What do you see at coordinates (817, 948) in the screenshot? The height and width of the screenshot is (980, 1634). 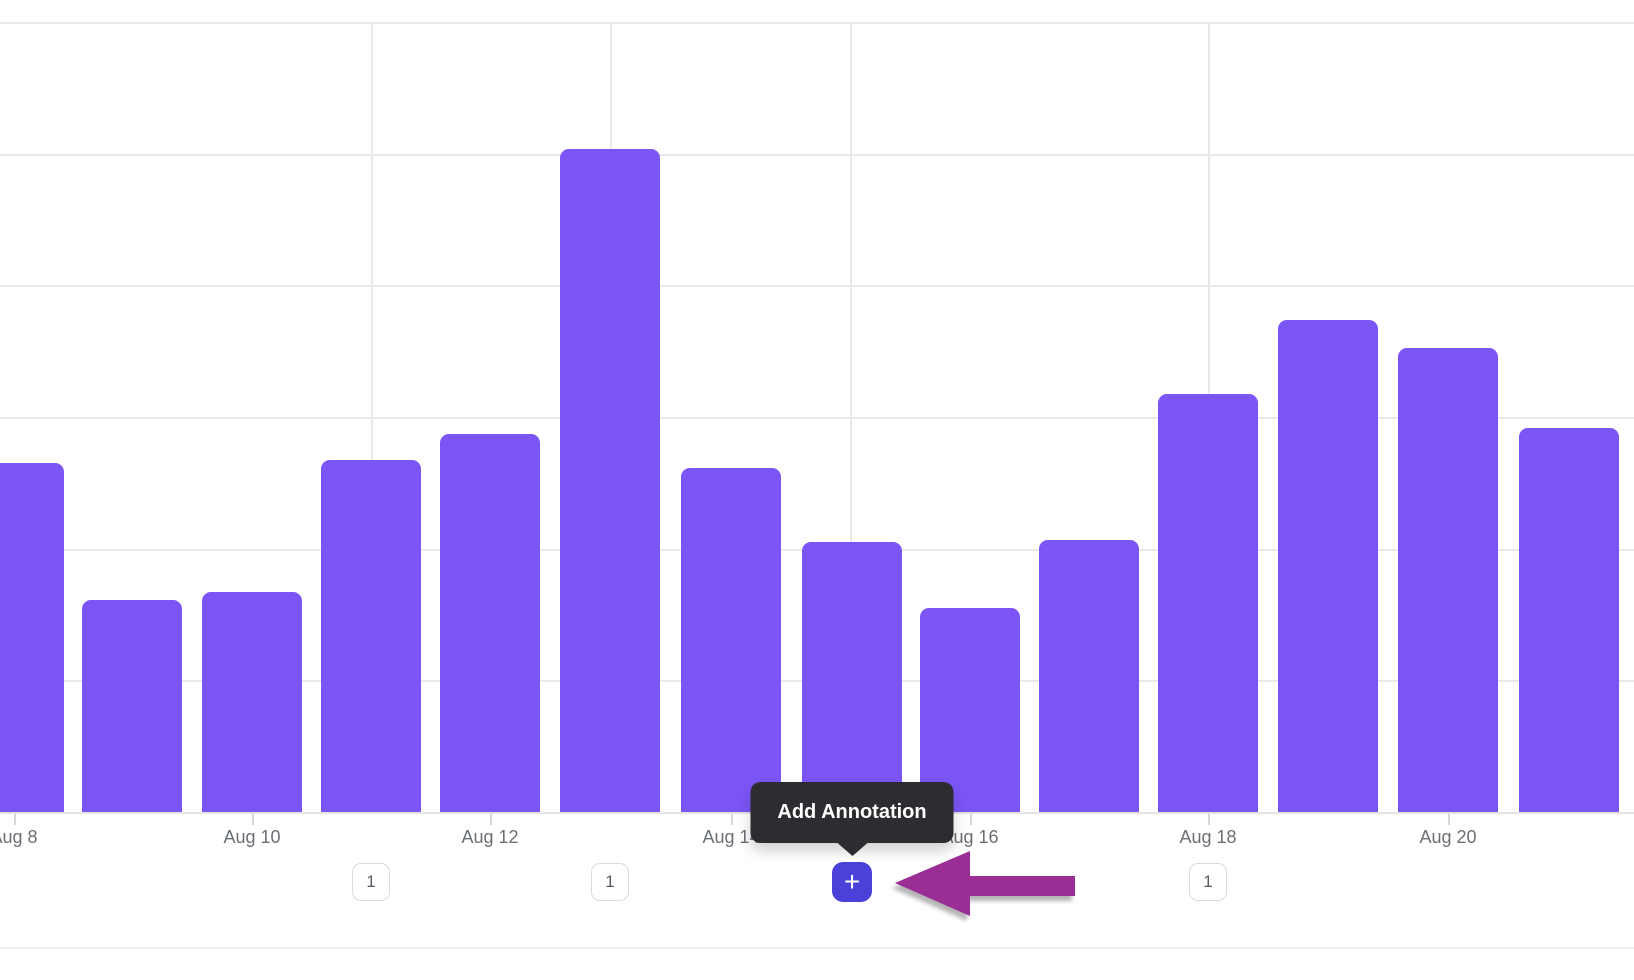 I see `bottom-separator` at bounding box center [817, 948].